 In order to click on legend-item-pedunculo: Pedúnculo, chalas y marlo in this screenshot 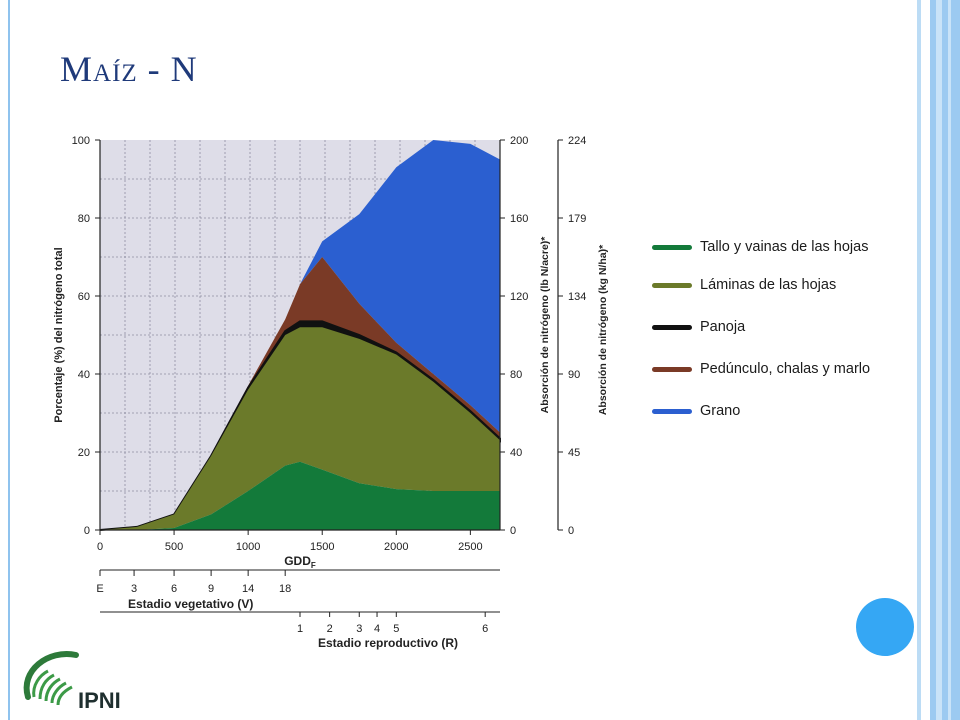, I will do `click(761, 369)`.